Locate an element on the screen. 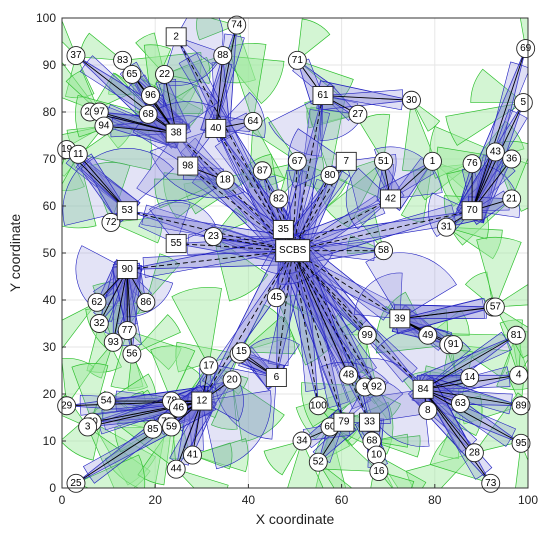 This screenshot has width=548, height=534. sensor-node-label: 11 is located at coordinates (78, 154).